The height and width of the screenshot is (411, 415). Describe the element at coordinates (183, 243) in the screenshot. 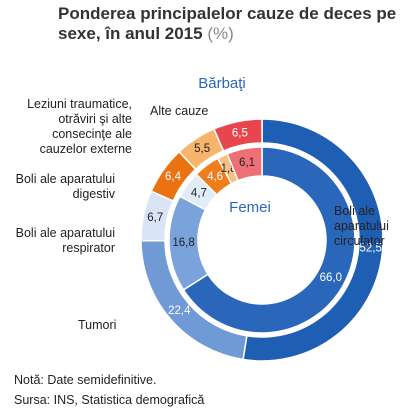

I see `value-label: 16,8` at that location.